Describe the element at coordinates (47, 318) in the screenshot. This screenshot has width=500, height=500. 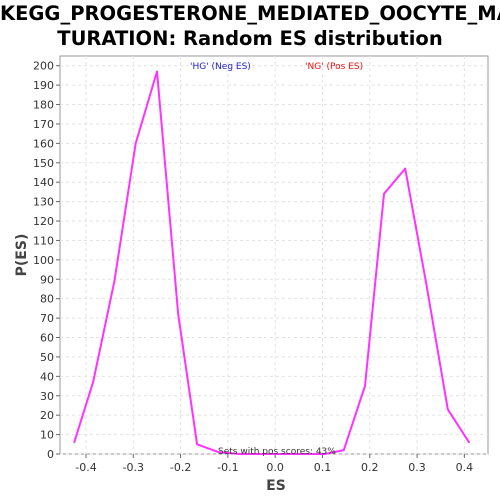
I see `y-tick-label: 70` at that location.